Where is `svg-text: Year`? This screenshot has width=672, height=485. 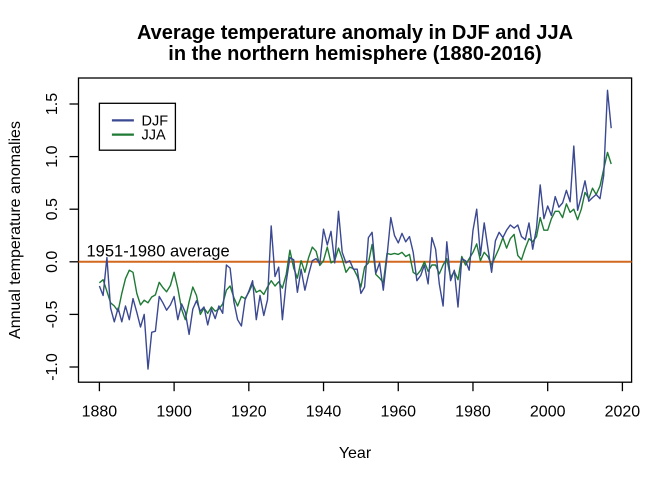
svg-text: Year is located at coordinates (355, 453).